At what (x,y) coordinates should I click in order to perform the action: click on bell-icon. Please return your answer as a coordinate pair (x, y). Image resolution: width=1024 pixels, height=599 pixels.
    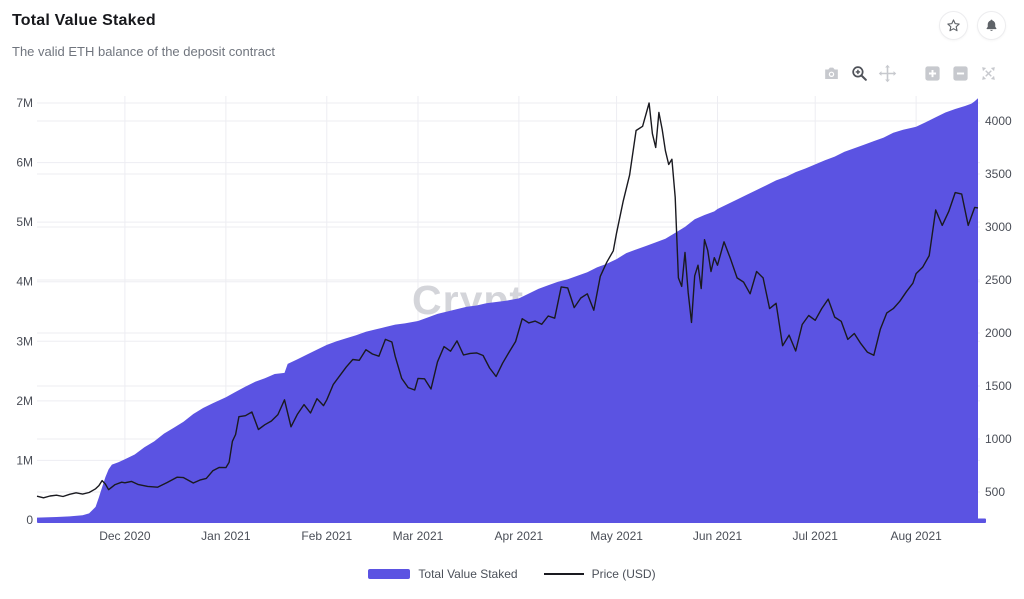
    Looking at the image, I should click on (991, 25).